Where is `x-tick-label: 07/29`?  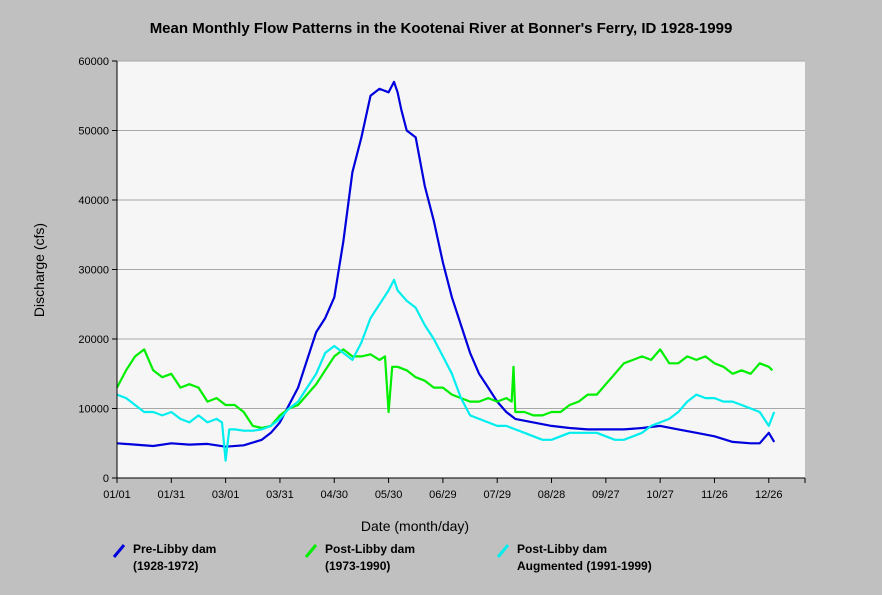 x-tick-label: 07/29 is located at coordinates (497, 495).